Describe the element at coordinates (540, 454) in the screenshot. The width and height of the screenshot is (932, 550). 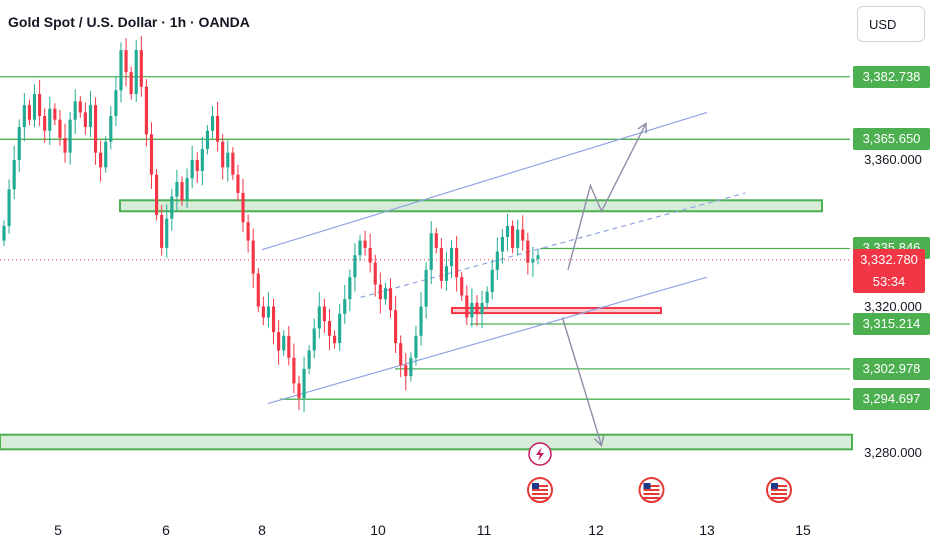
I see `lightning-bolt` at that location.